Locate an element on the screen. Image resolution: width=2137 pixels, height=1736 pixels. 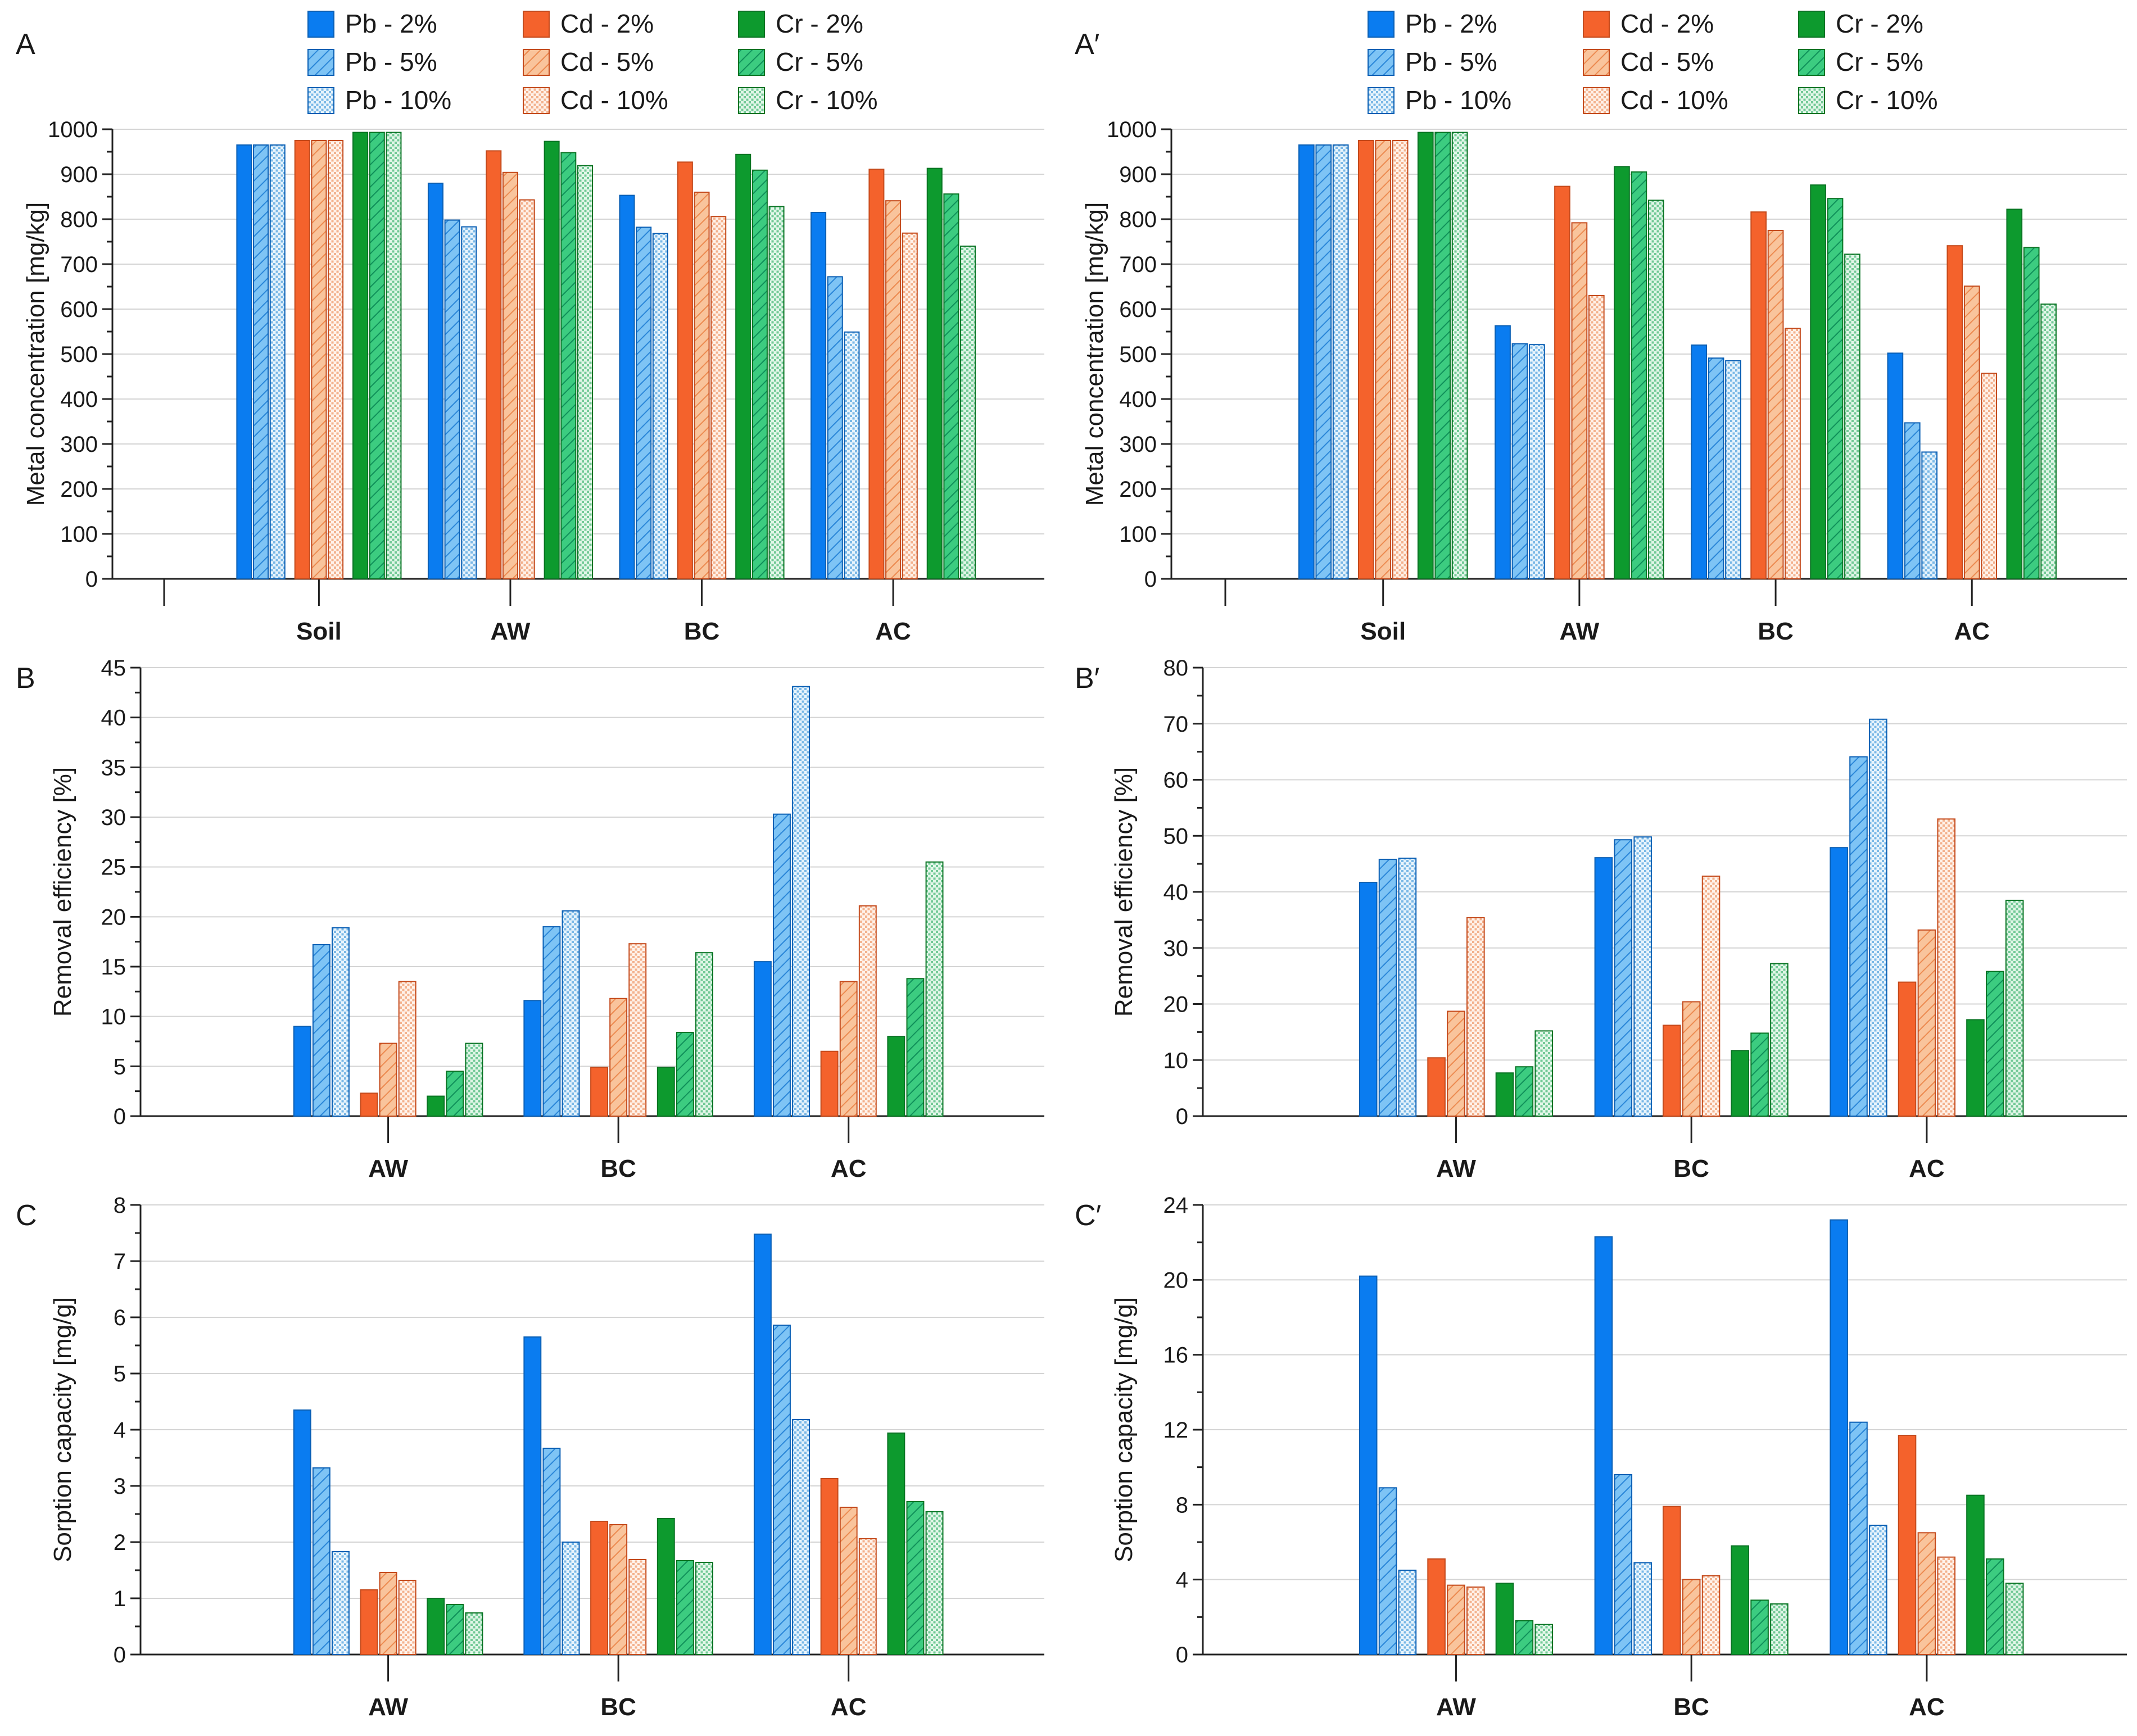
y-tick-label: 20 is located at coordinates (1176, 1005).